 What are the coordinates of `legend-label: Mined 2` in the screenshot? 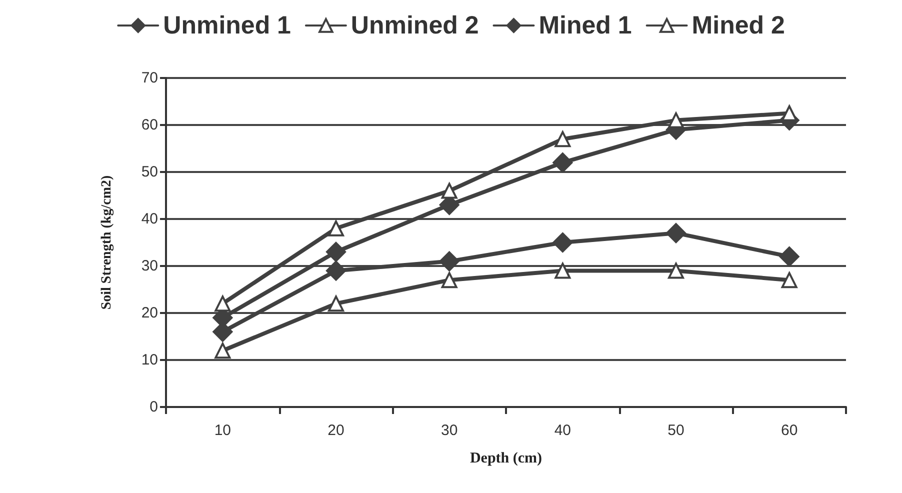 It's located at (738, 26).